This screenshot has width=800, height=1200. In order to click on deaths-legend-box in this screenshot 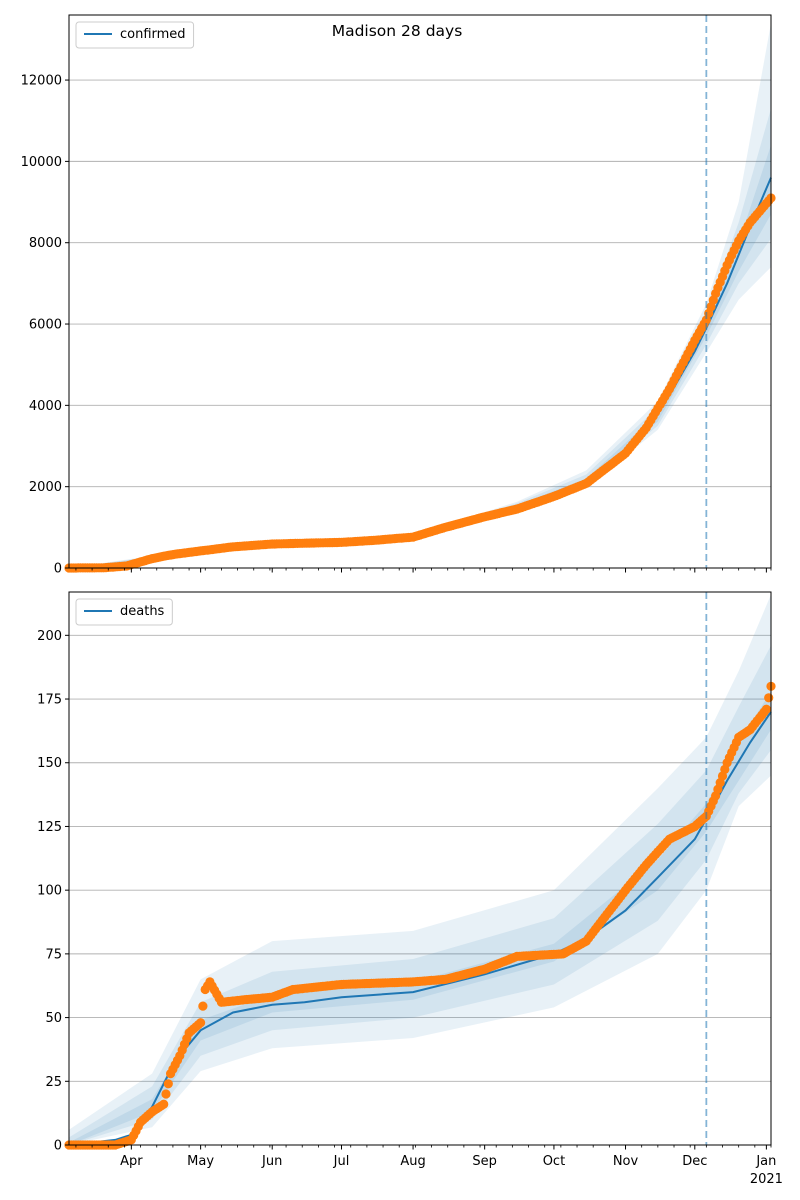, I will do `click(124, 612)`.